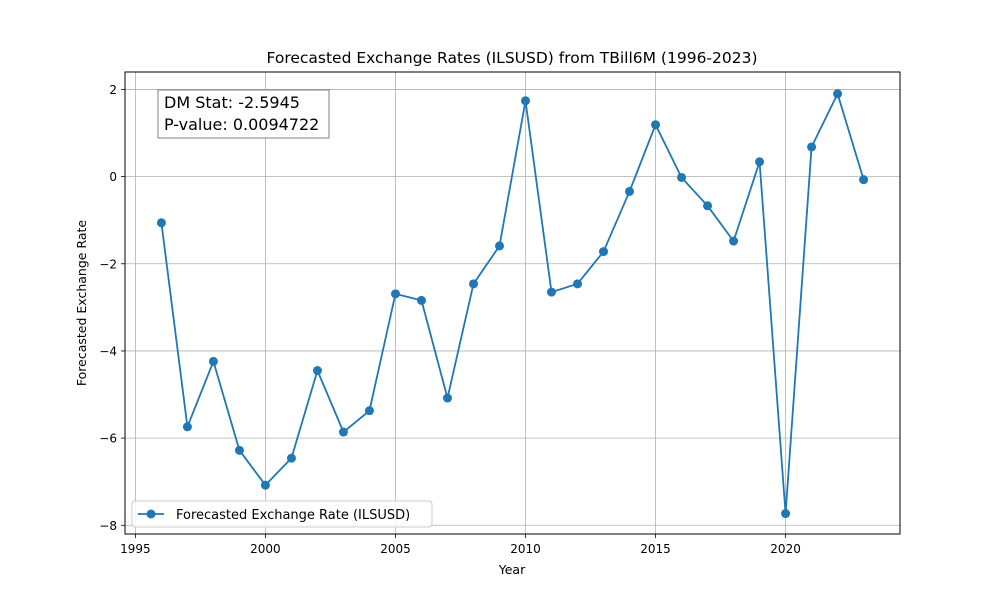 The height and width of the screenshot is (600, 1000). What do you see at coordinates (108, 351) in the screenshot?
I see `y-tick-label: −4` at bounding box center [108, 351].